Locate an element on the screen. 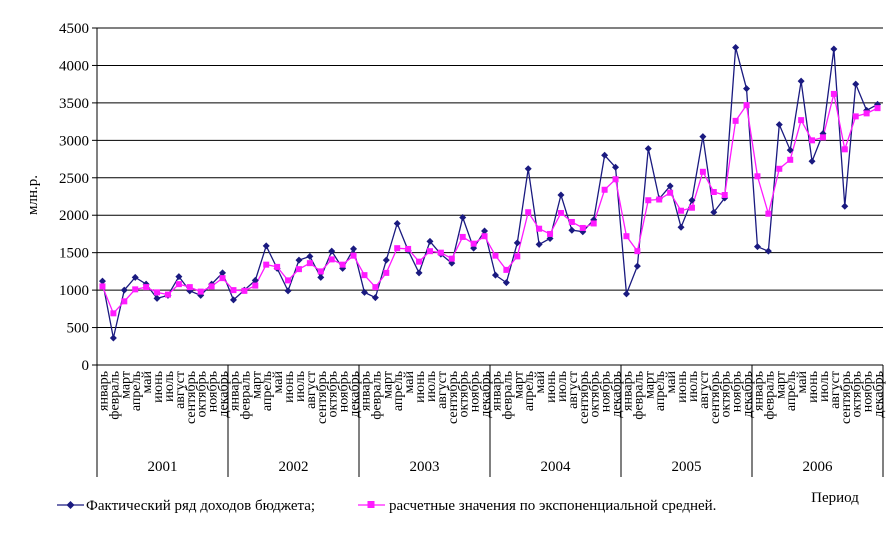  year-label: 2006 is located at coordinates (818, 467).